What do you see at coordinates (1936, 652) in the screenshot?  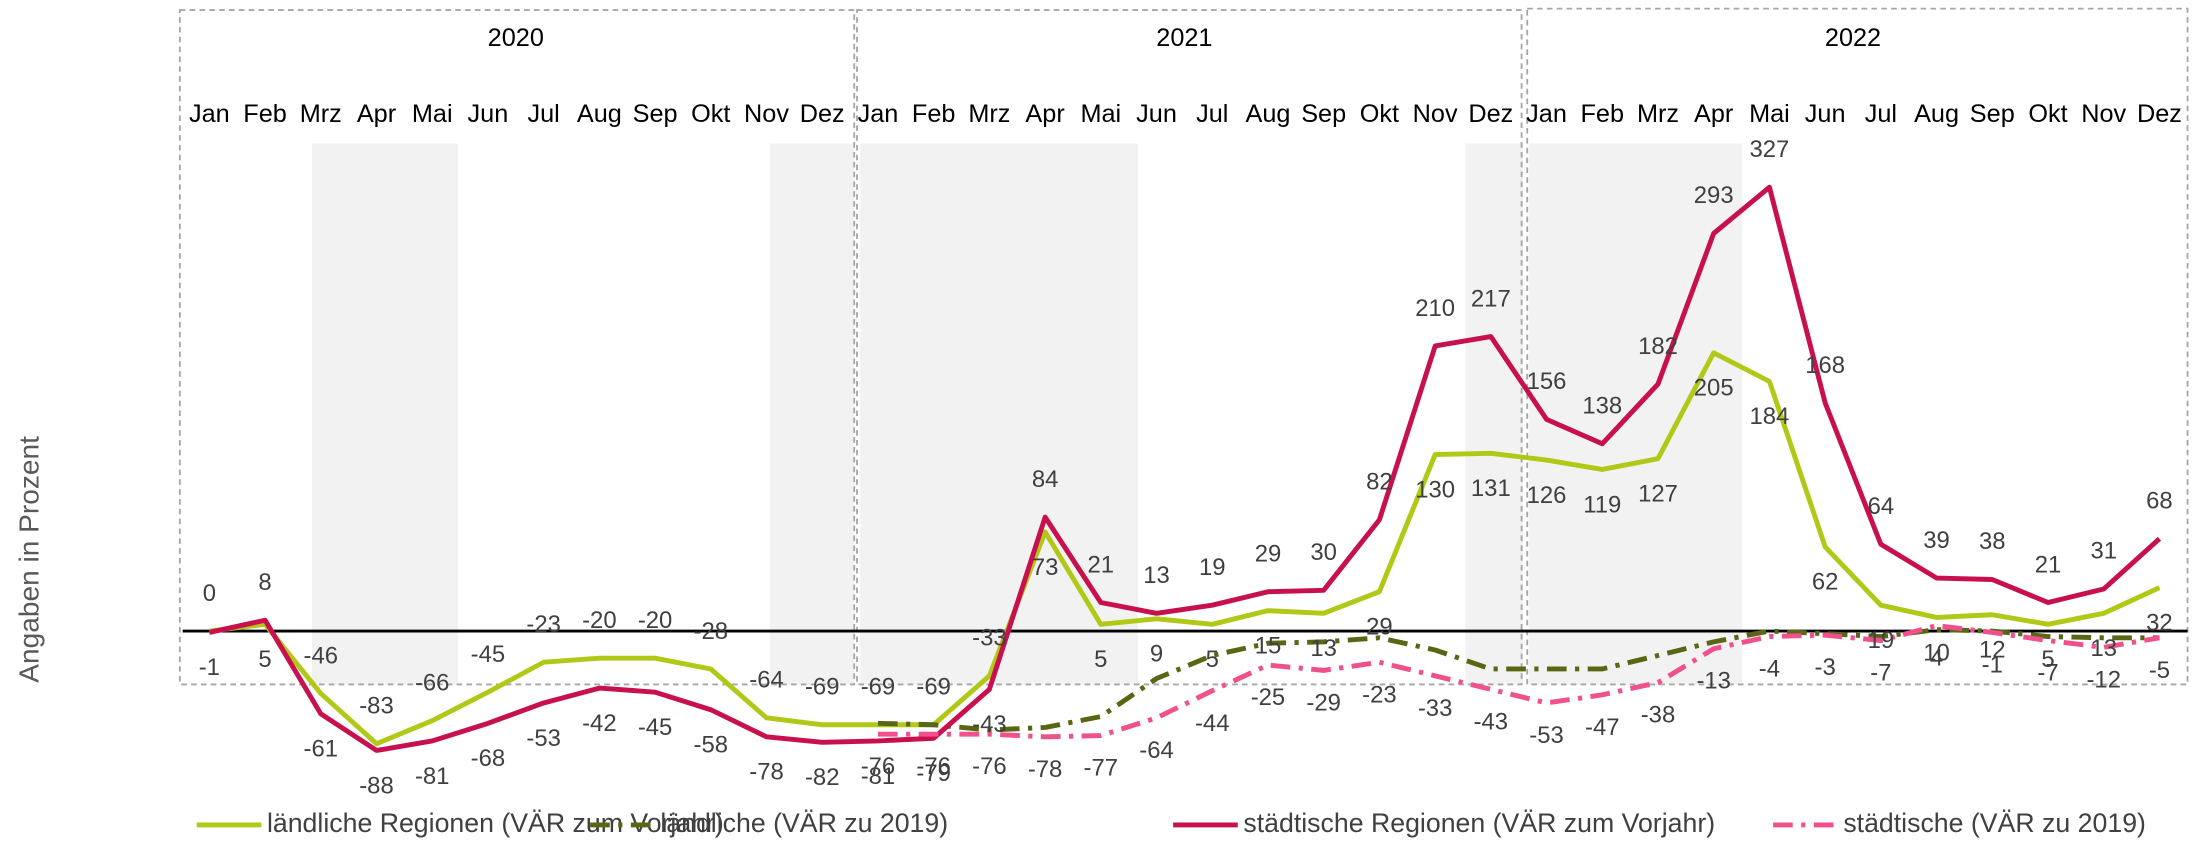 I see `data-label: 10` at bounding box center [1936, 652].